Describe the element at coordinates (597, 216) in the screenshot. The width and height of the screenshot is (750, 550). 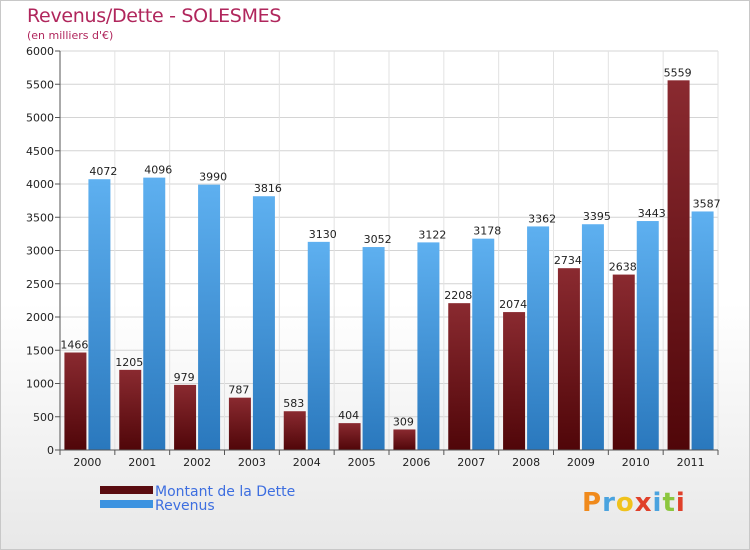
I see `data-label-revenus: 3395` at that location.